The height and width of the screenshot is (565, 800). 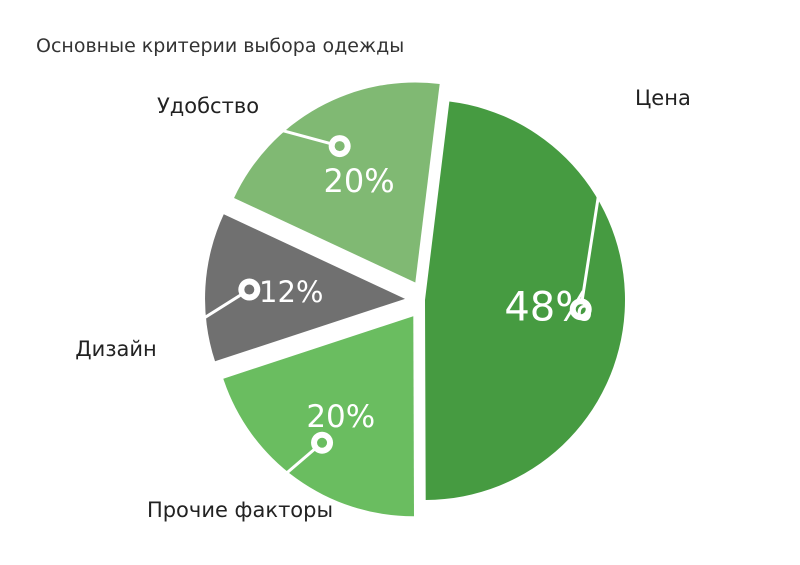 I want to click on slice-1-percent-label: 48%, so click(x=548, y=307).